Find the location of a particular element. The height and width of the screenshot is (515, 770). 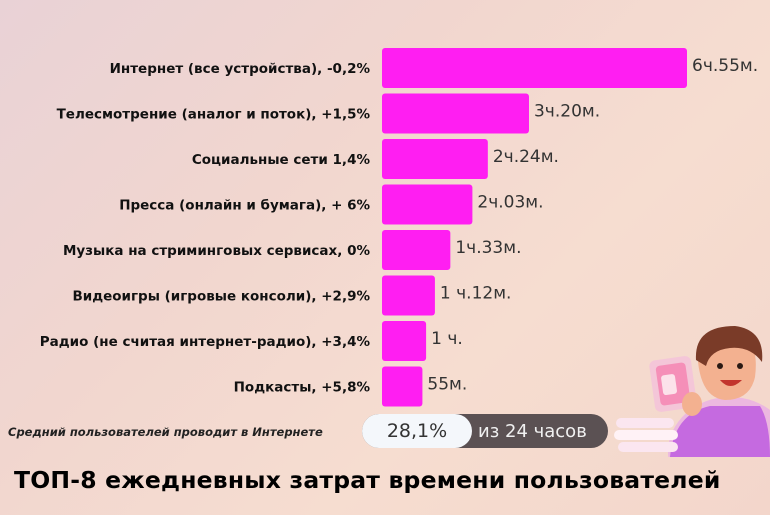

category-label: Телесмотрение (аналог и поток), +1,5% is located at coordinates (214, 115).